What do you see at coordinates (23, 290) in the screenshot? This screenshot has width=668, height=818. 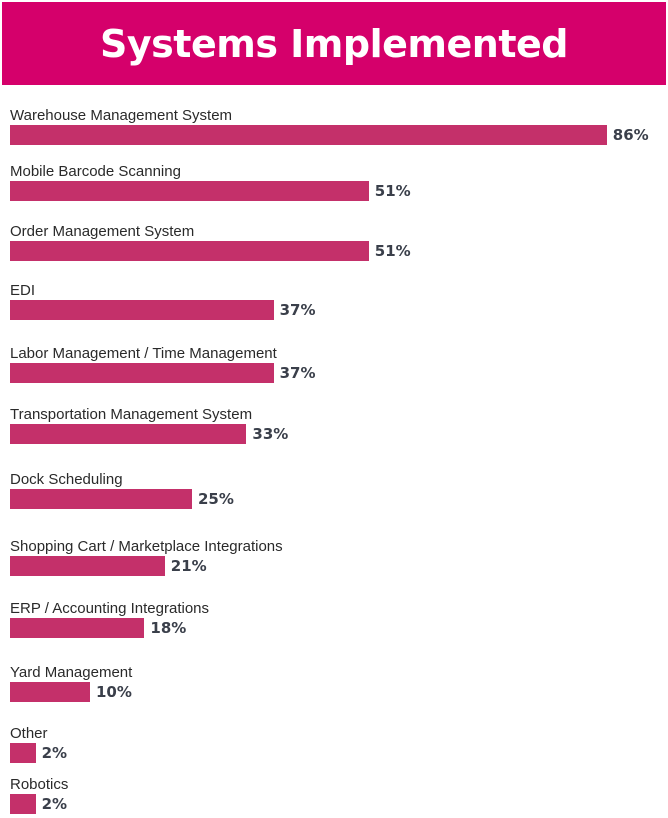 I see `category-label: EDI` at bounding box center [23, 290].